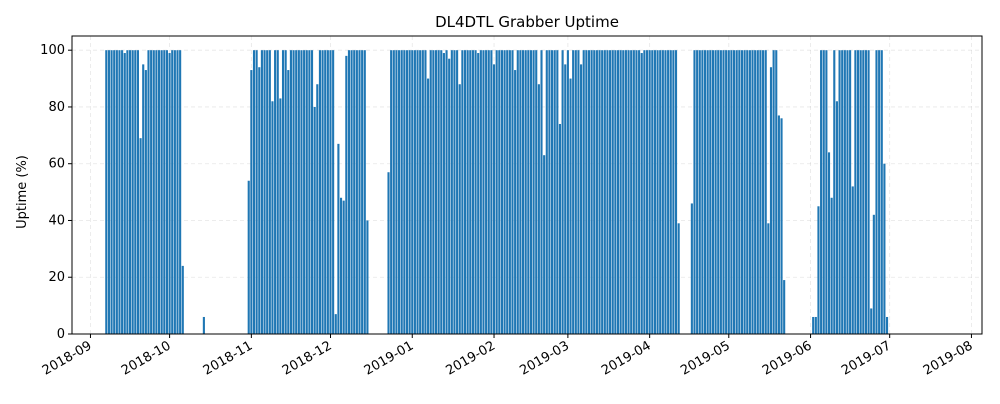 This screenshot has width=1000, height=404. What do you see at coordinates (866, 358) in the screenshot?
I see `x-tick-label: 2019-07` at bounding box center [866, 358].